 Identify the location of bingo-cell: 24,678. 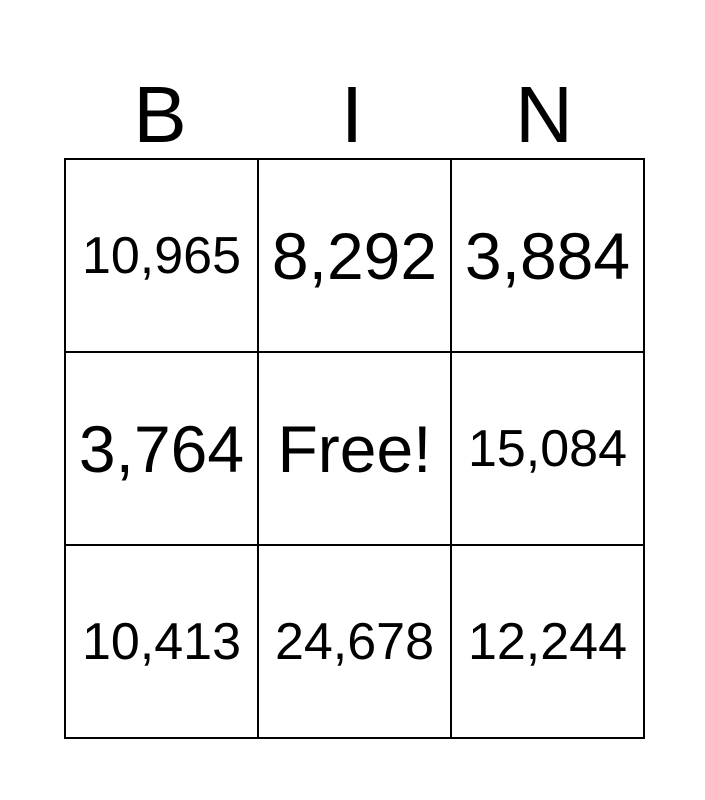
(354, 641).